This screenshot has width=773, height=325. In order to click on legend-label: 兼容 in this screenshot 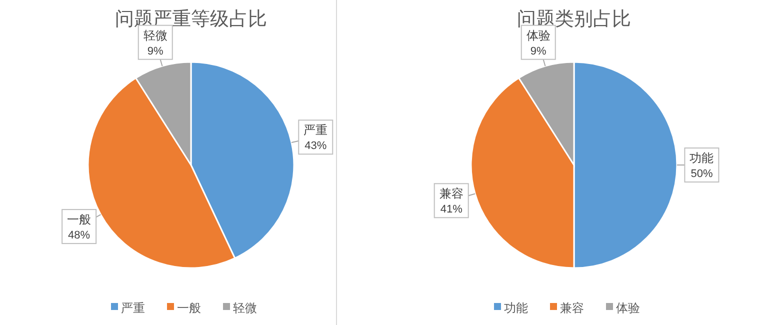, I will do `click(572, 308)`.